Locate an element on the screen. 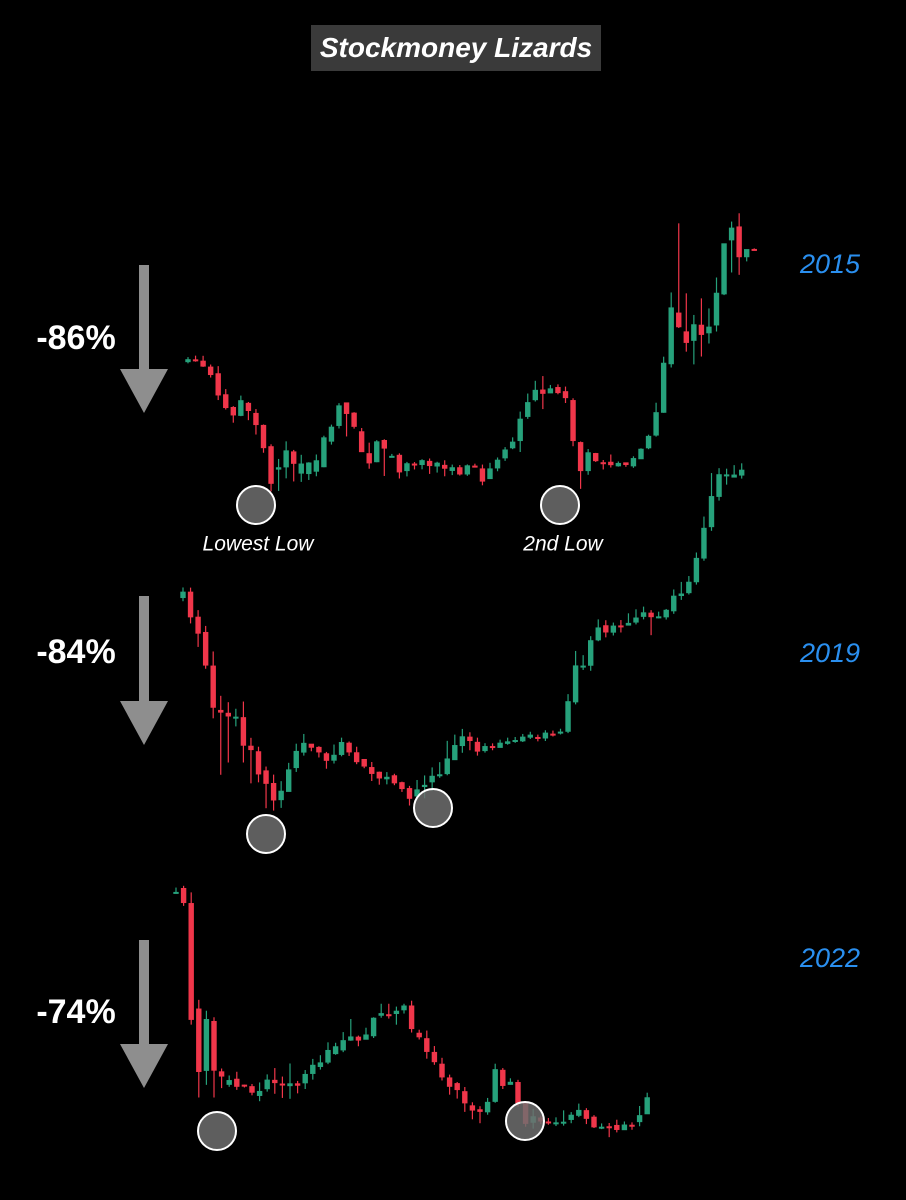 This screenshot has width=906, height=1200. year-label: 2015 is located at coordinates (830, 264).